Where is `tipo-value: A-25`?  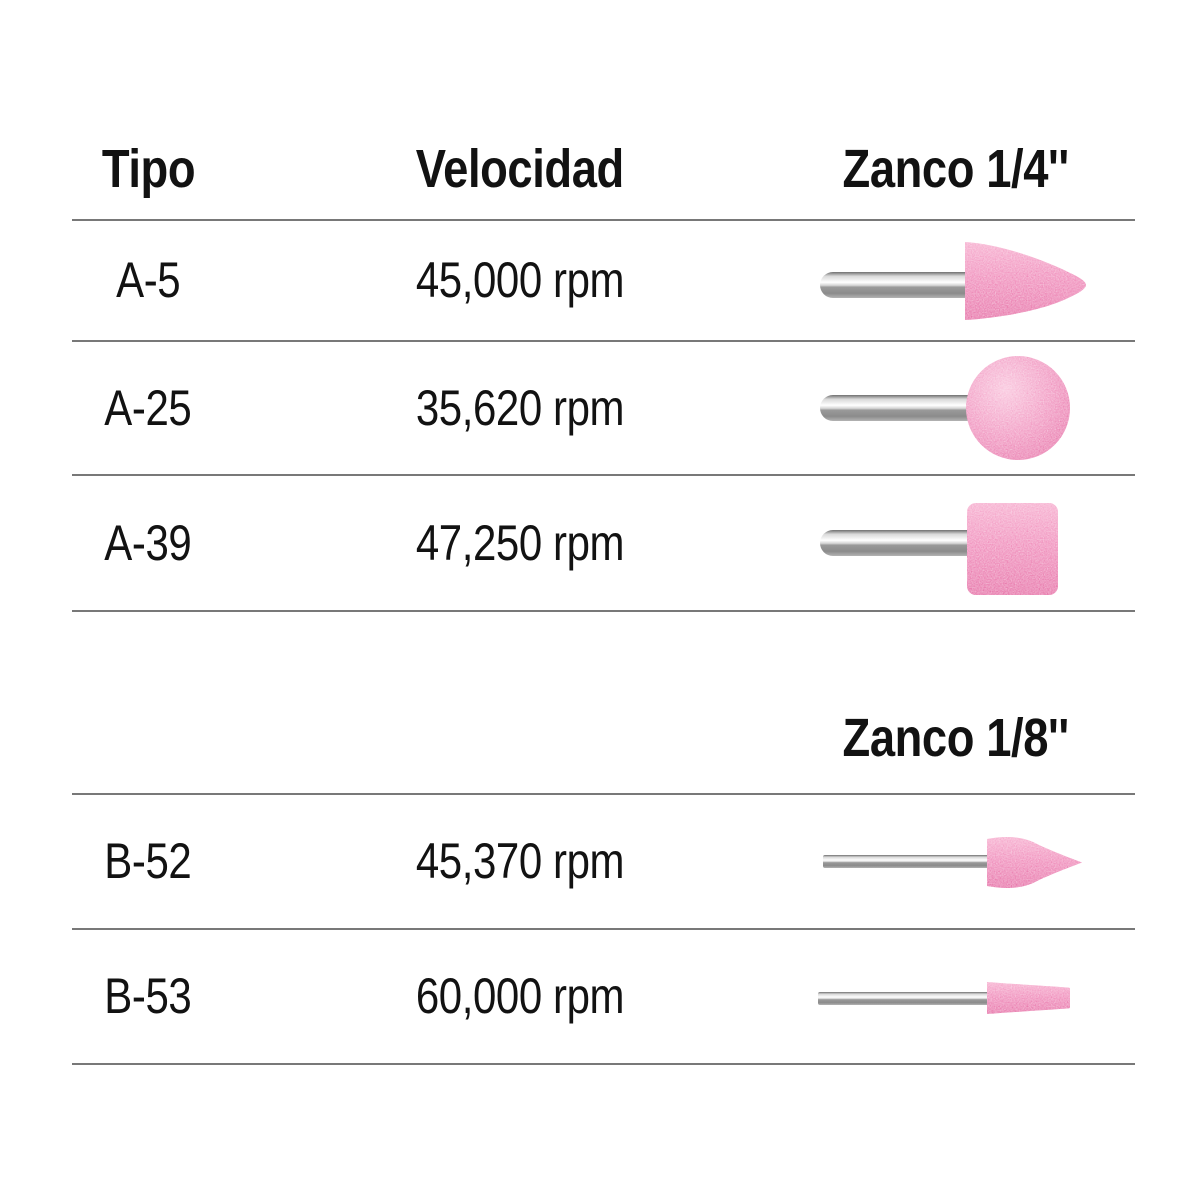
tipo-value: A-25 is located at coordinates (148, 407).